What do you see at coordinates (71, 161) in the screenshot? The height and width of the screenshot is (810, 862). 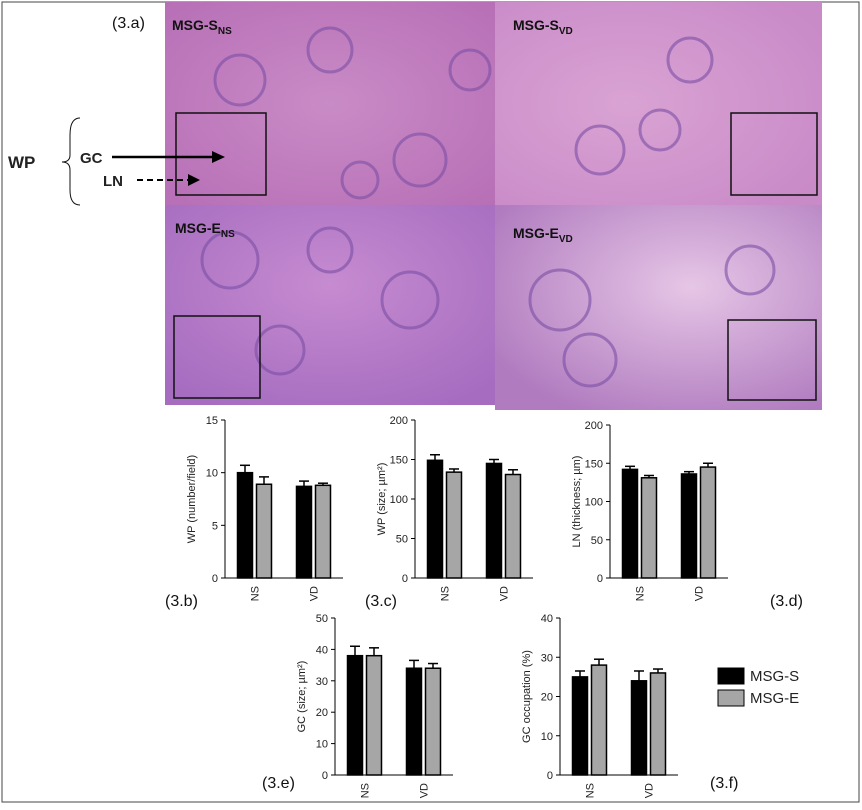 I see `brace` at bounding box center [71, 161].